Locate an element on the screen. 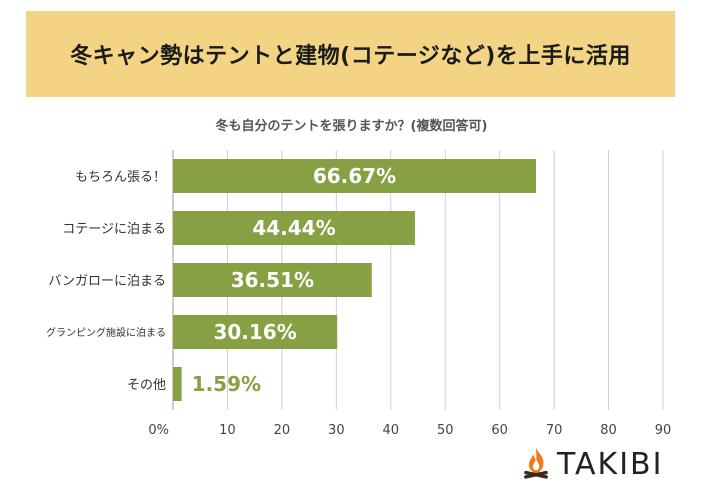 The image size is (703, 492). brand-name: TAKIBI is located at coordinates (610, 464).